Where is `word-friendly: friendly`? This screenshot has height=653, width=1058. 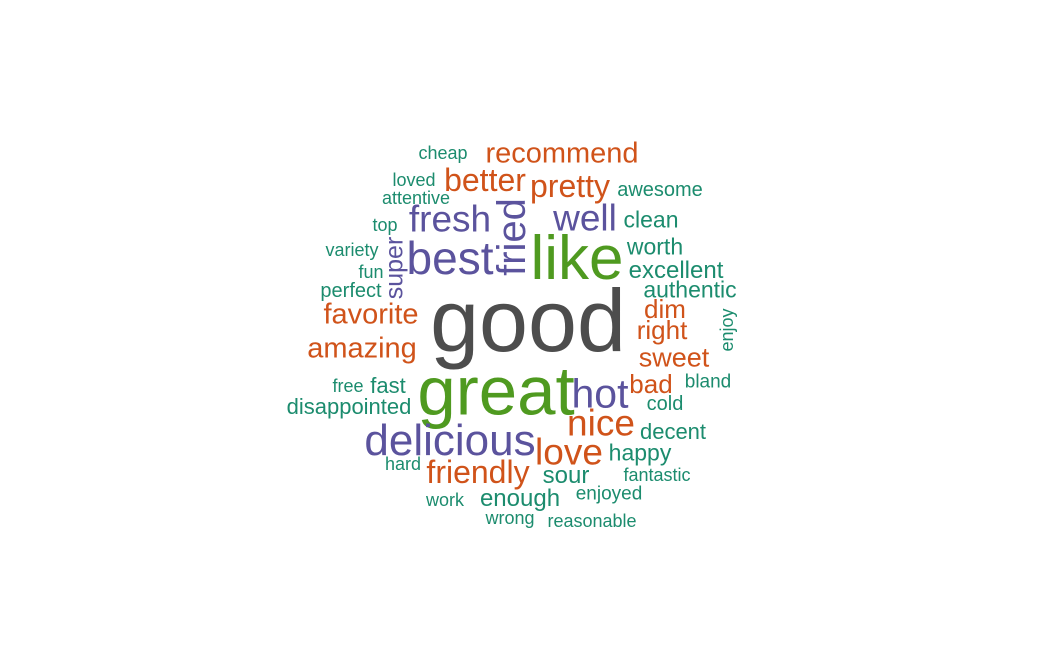
word-friendly: friendly is located at coordinates (478, 472).